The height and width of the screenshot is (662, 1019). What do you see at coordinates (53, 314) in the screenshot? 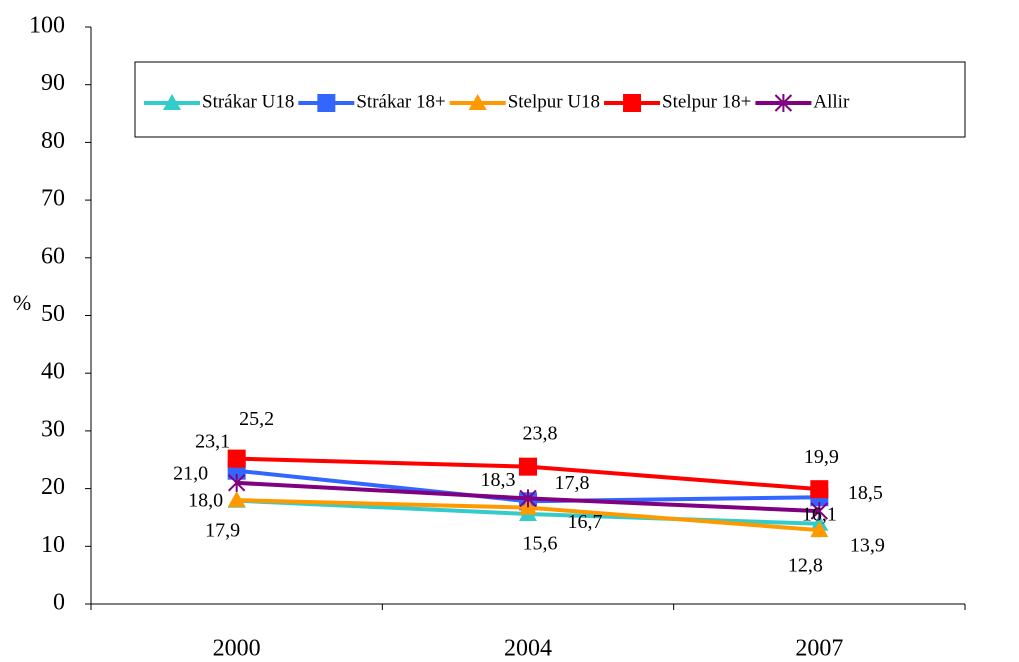
I see `y-tick-label: 50` at bounding box center [53, 314].